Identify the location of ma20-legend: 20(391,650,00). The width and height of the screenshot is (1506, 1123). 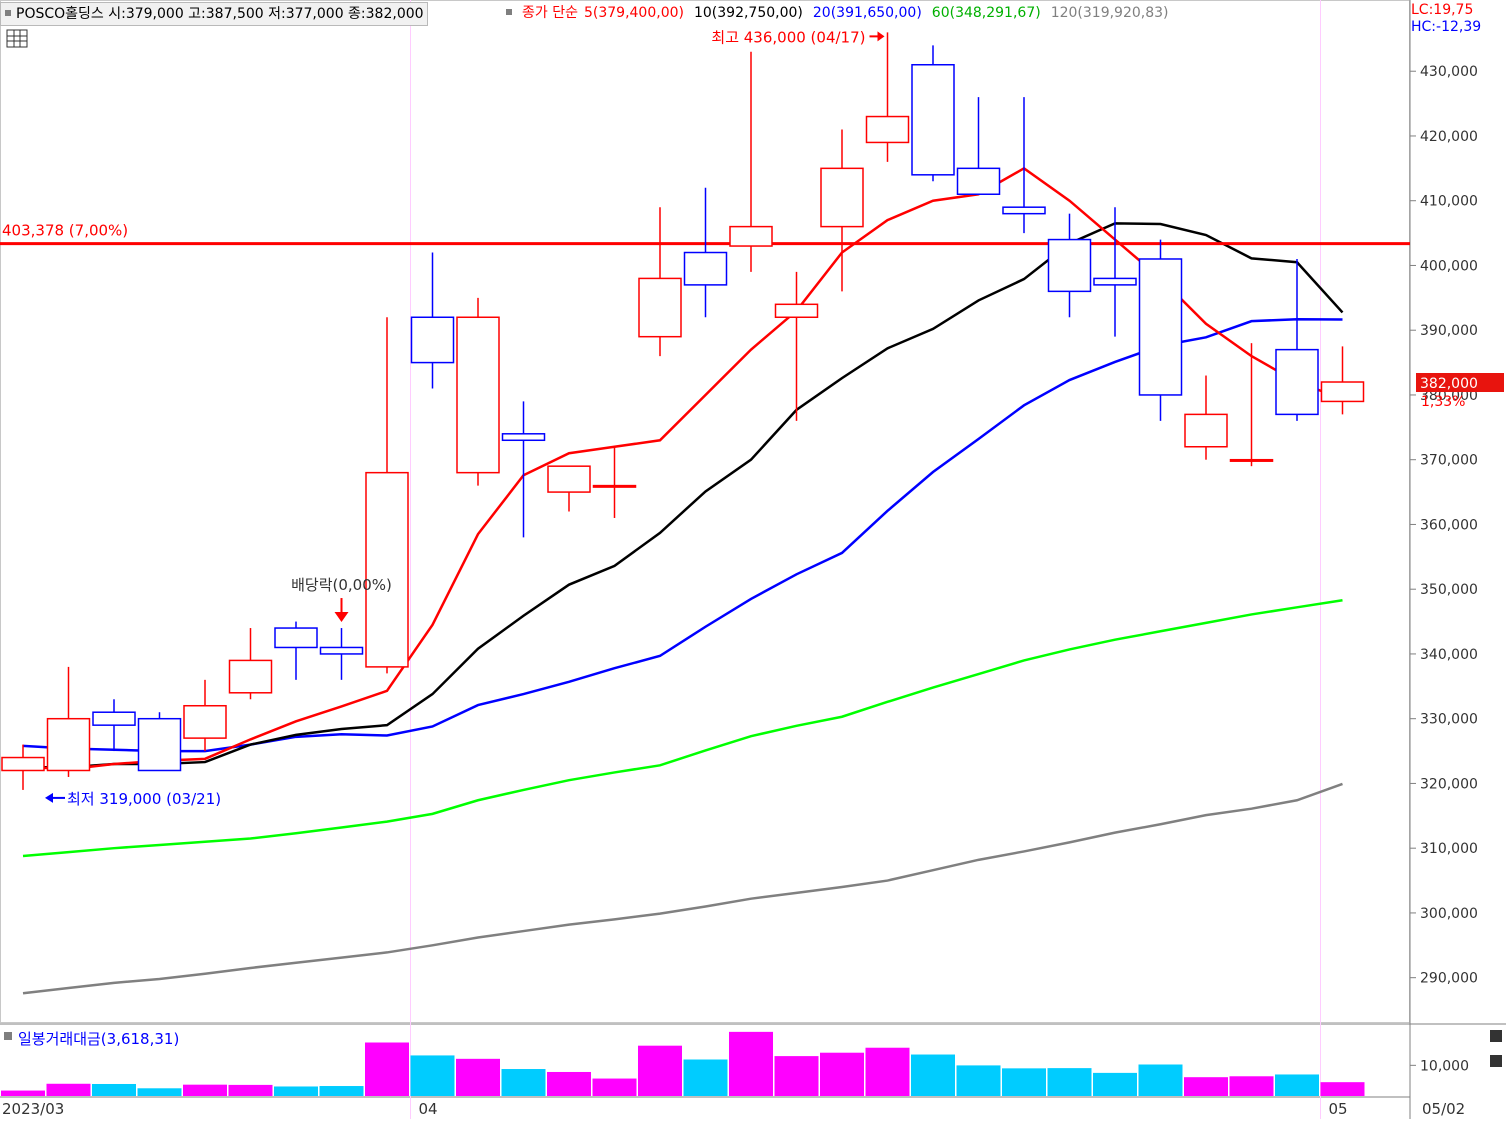
(867, 13).